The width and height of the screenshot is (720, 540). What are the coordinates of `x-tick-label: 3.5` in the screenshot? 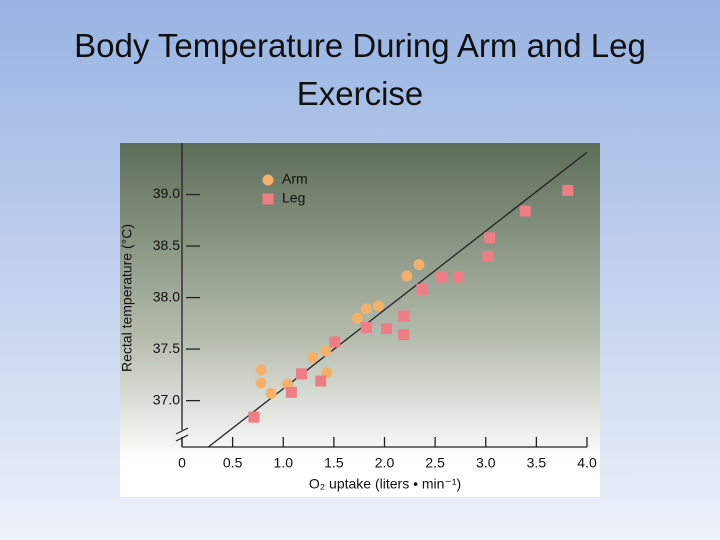 It's located at (537, 463).